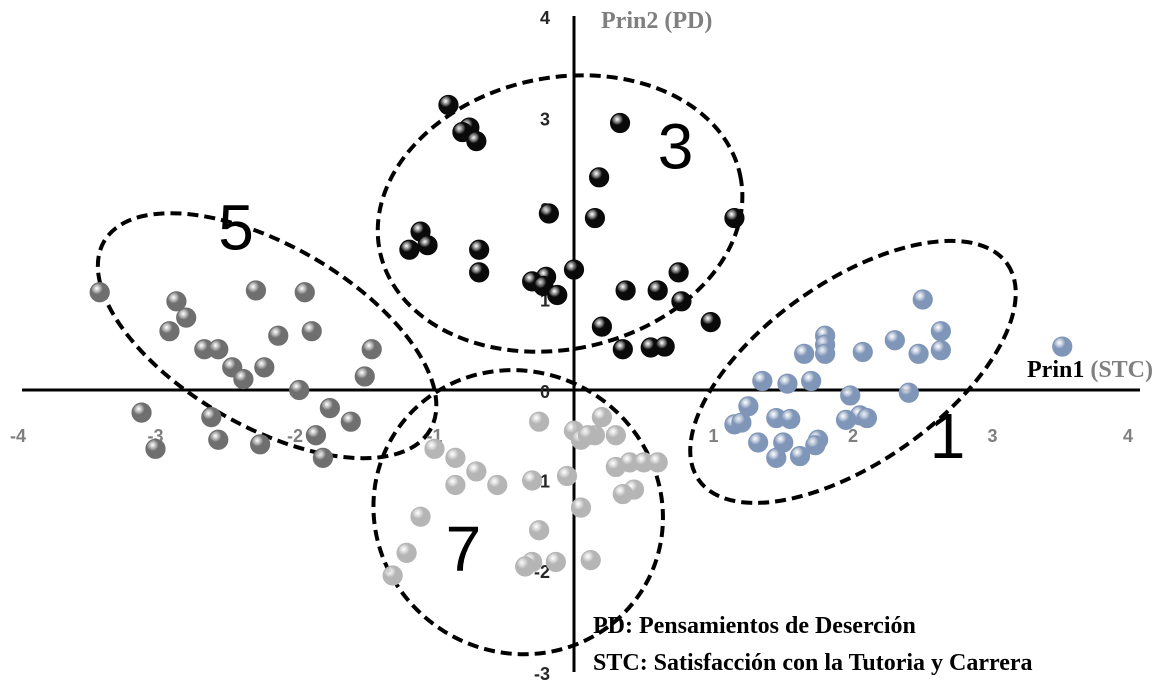  What do you see at coordinates (629, 21) in the screenshot?
I see `y-axis-label-main: Prin2` at bounding box center [629, 21].